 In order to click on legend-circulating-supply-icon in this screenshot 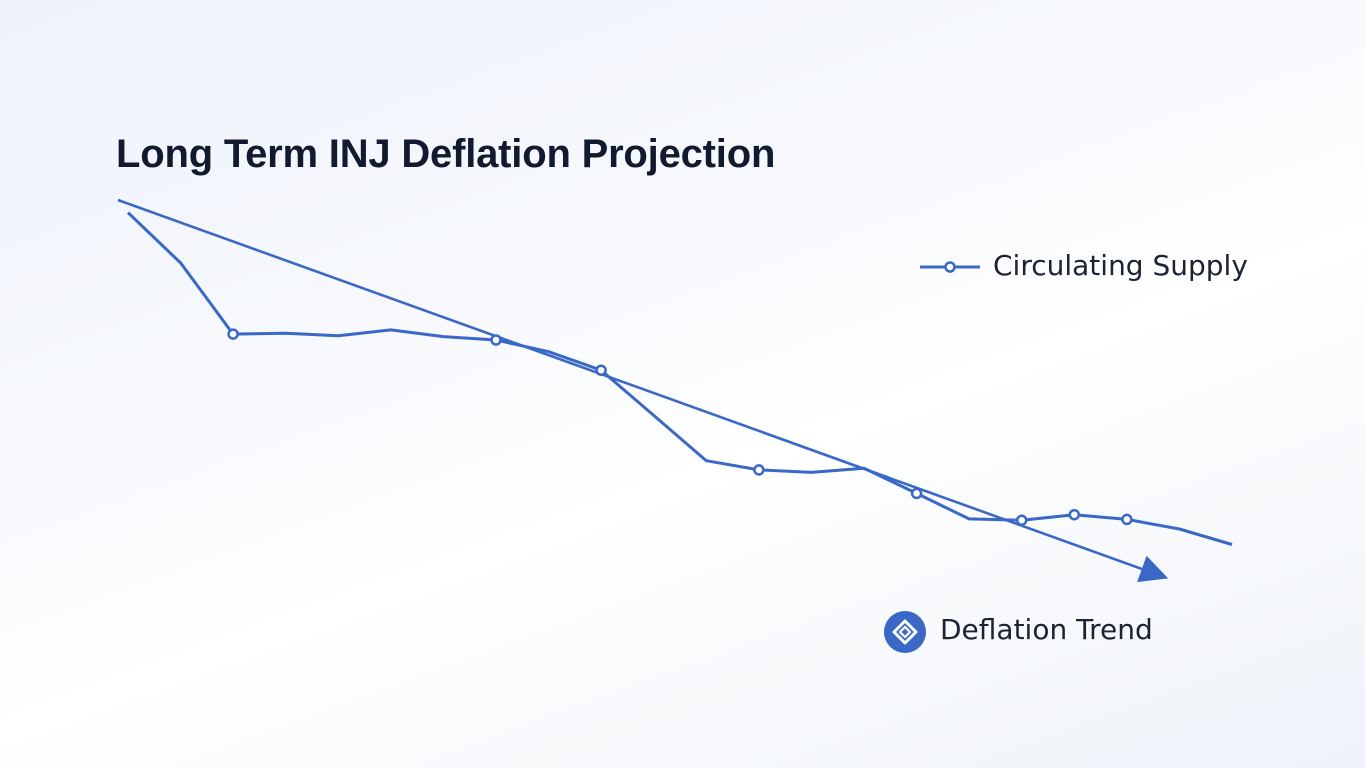, I will do `click(950, 267)`.